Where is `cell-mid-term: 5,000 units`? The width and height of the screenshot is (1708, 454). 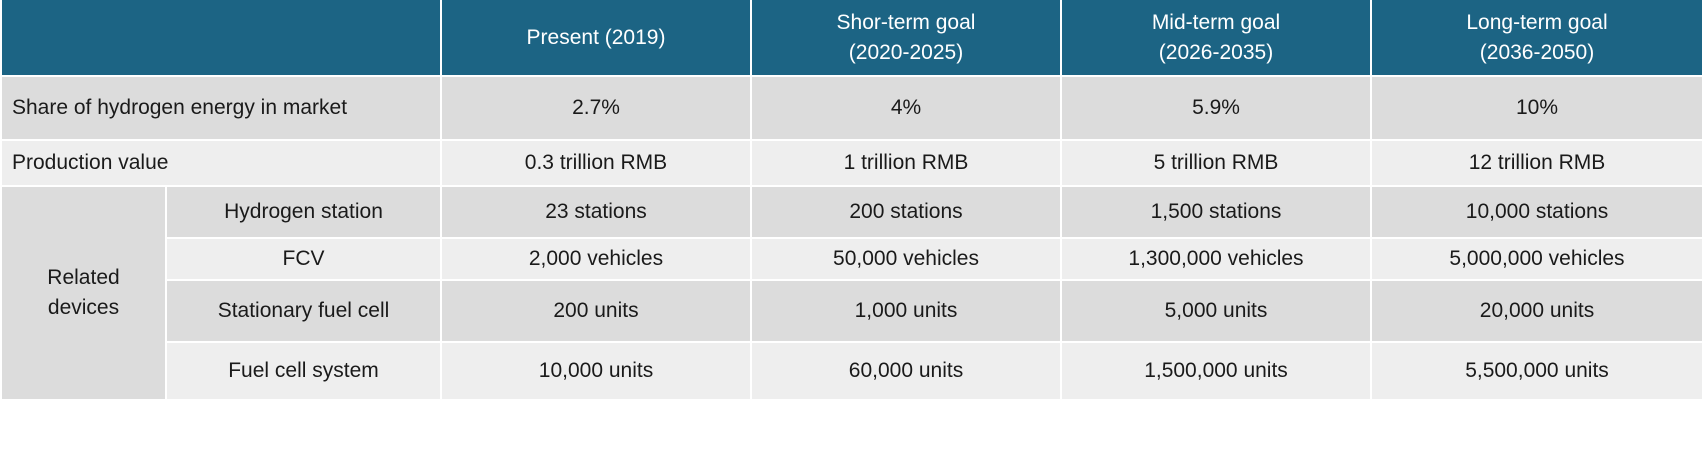 cell-mid-term: 5,000 units is located at coordinates (1217, 312).